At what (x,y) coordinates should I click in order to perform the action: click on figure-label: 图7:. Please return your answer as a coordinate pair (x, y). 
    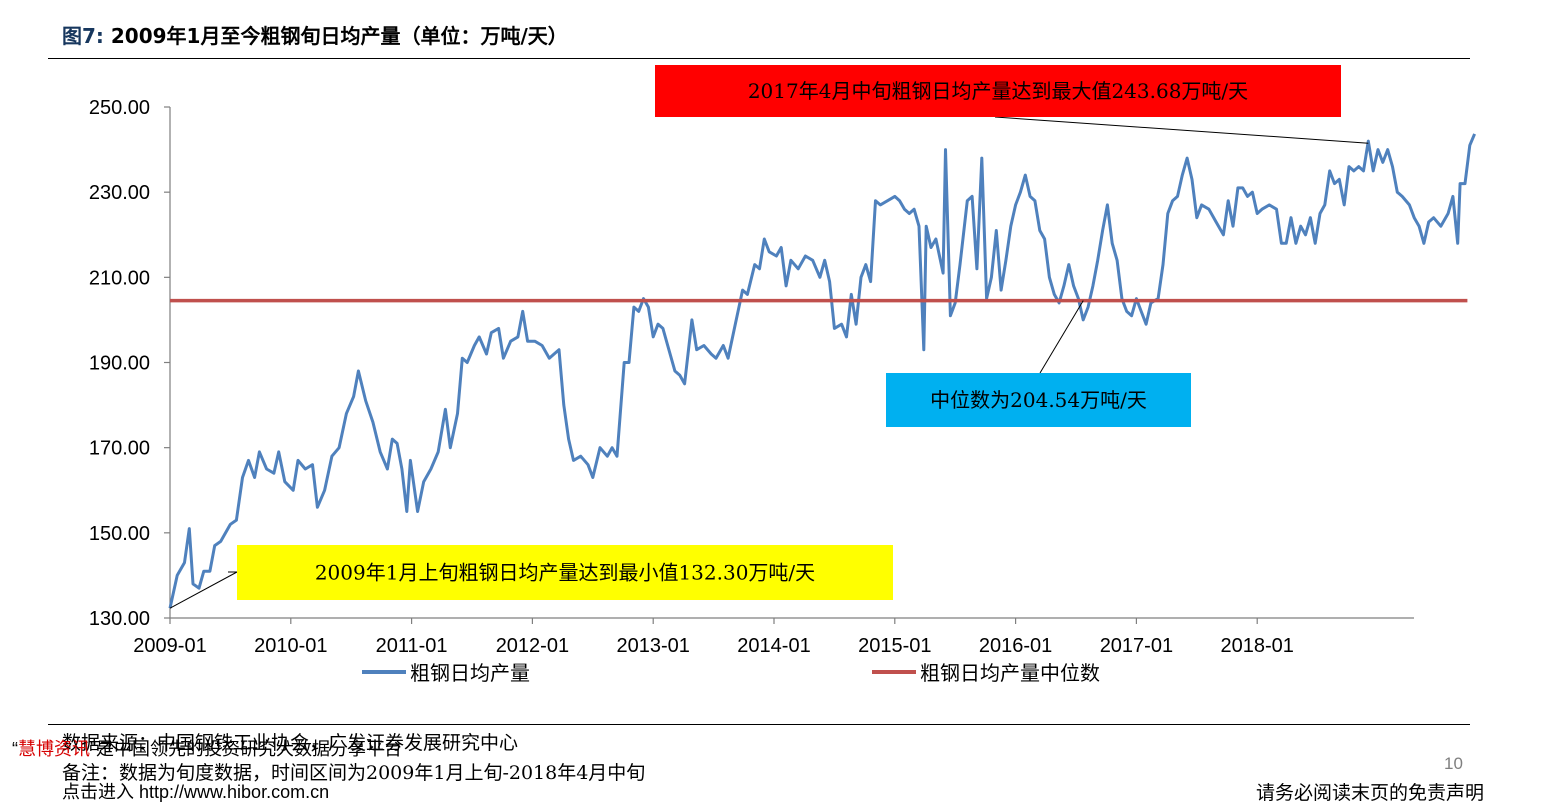
    Looking at the image, I should click on (83, 36).